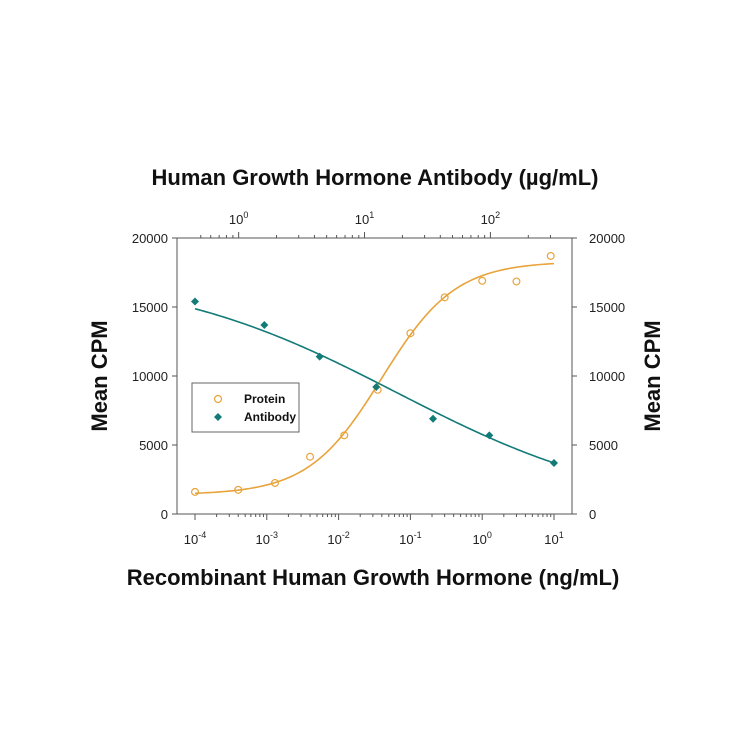 This screenshot has height=750, width=750. Describe the element at coordinates (270, 417) in the screenshot. I see `legend-antibody-label: Antibody` at that location.